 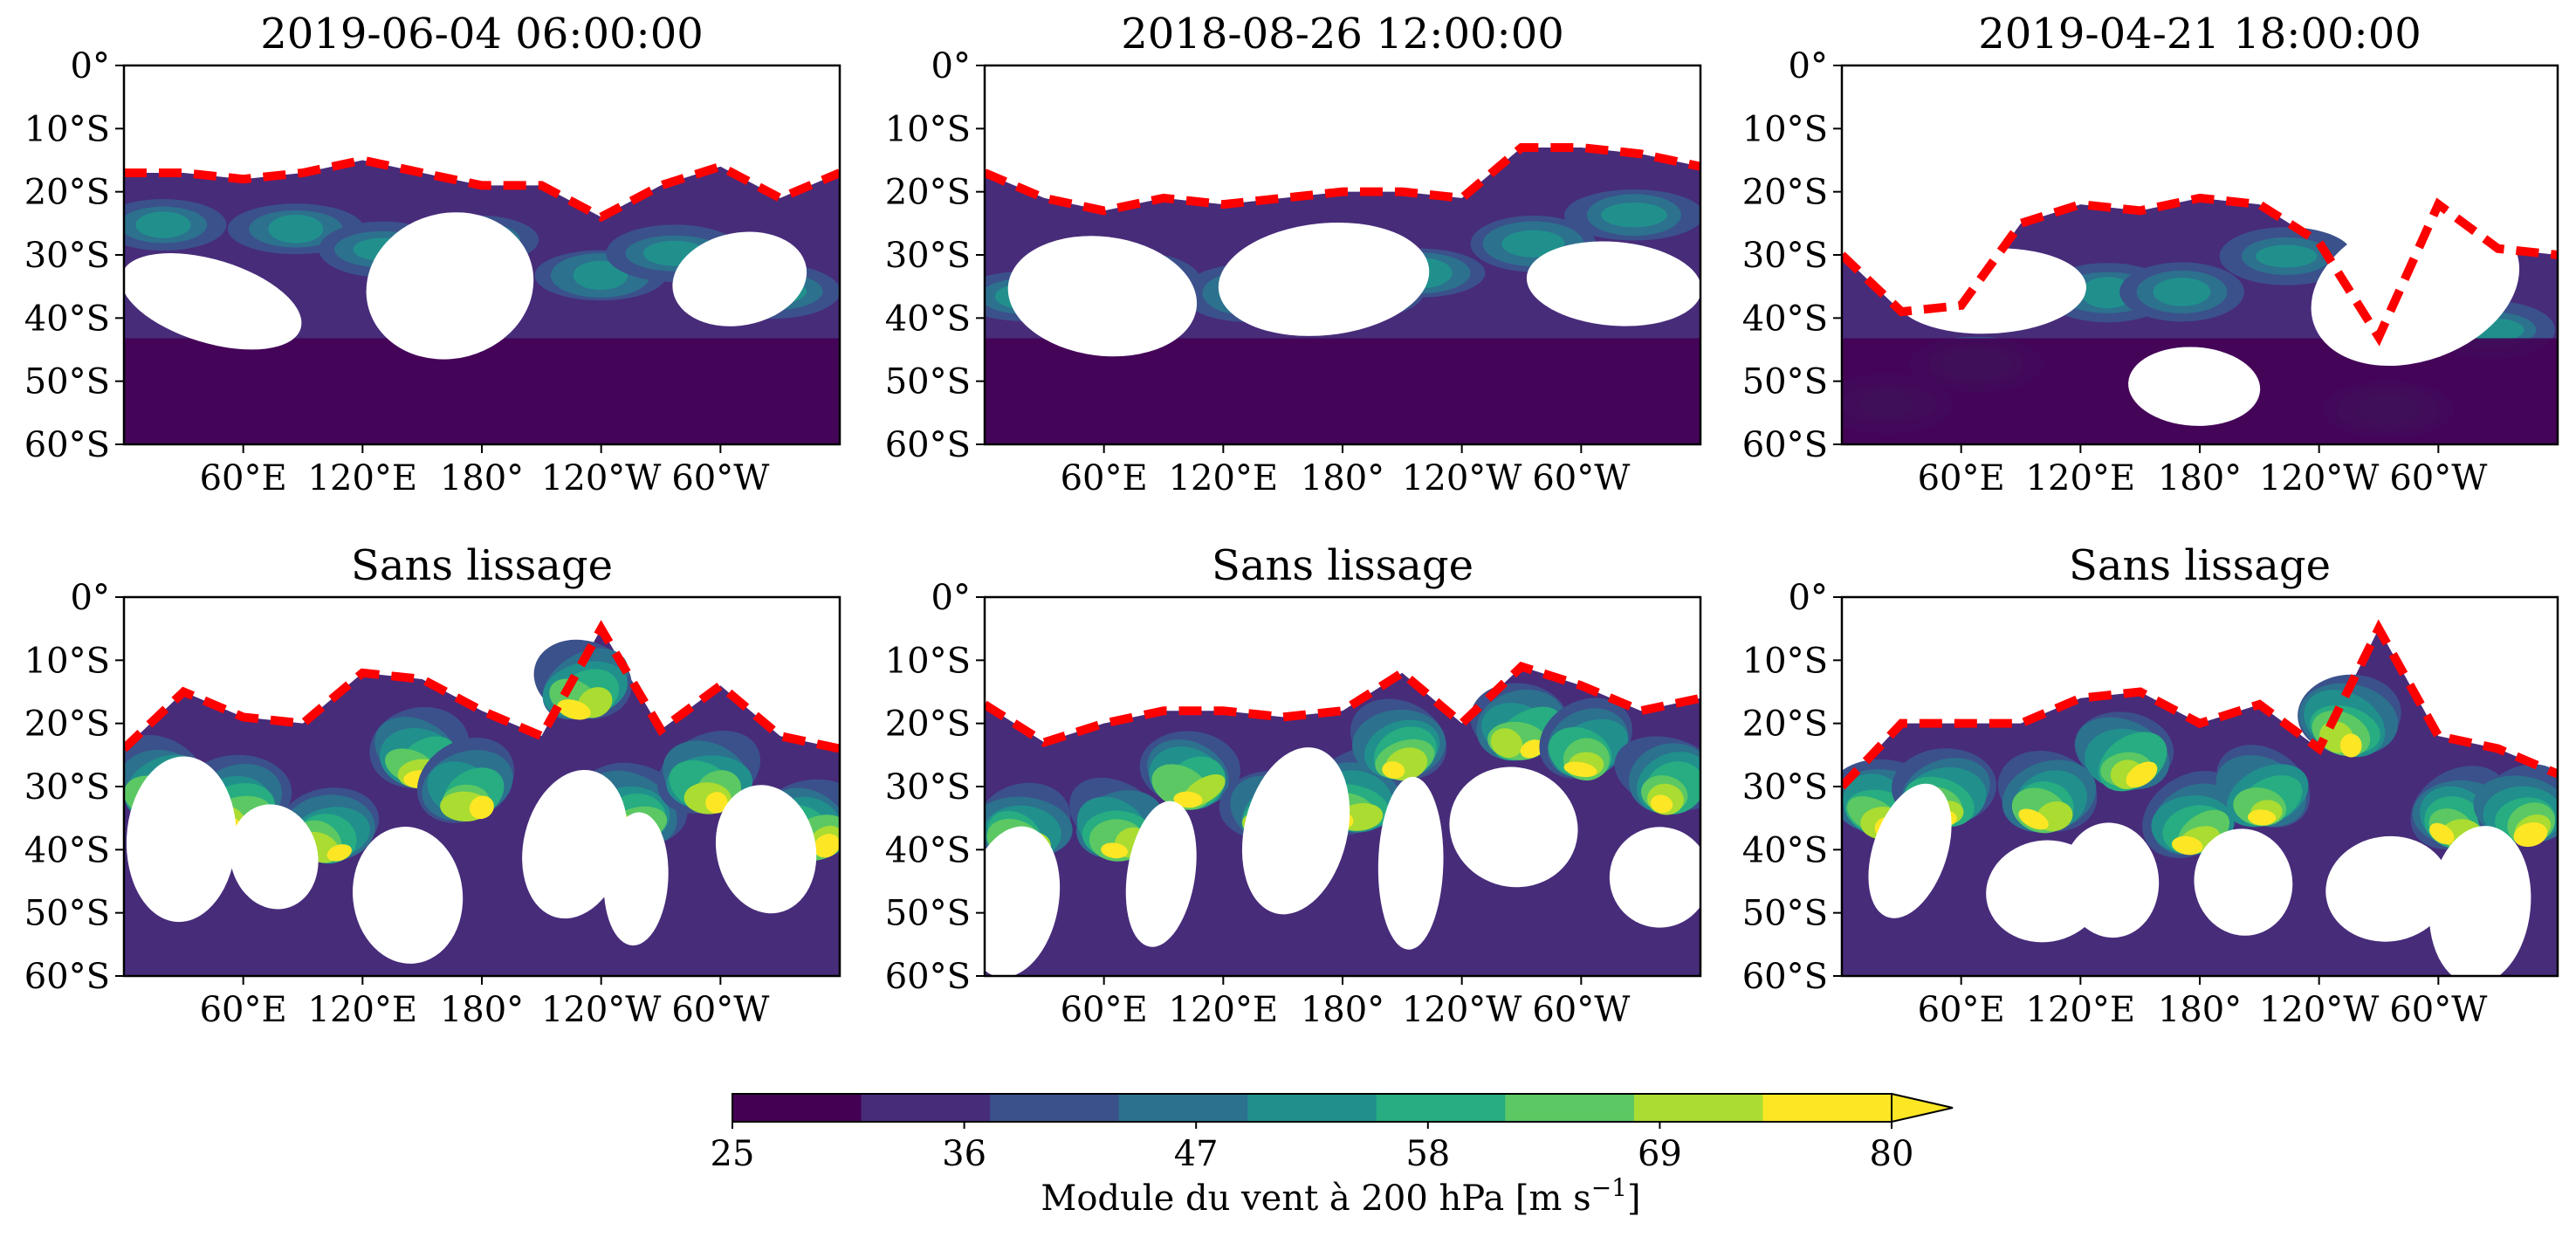 I want to click on panel-title: 2019-06-04 06:00:00, so click(x=482, y=34).